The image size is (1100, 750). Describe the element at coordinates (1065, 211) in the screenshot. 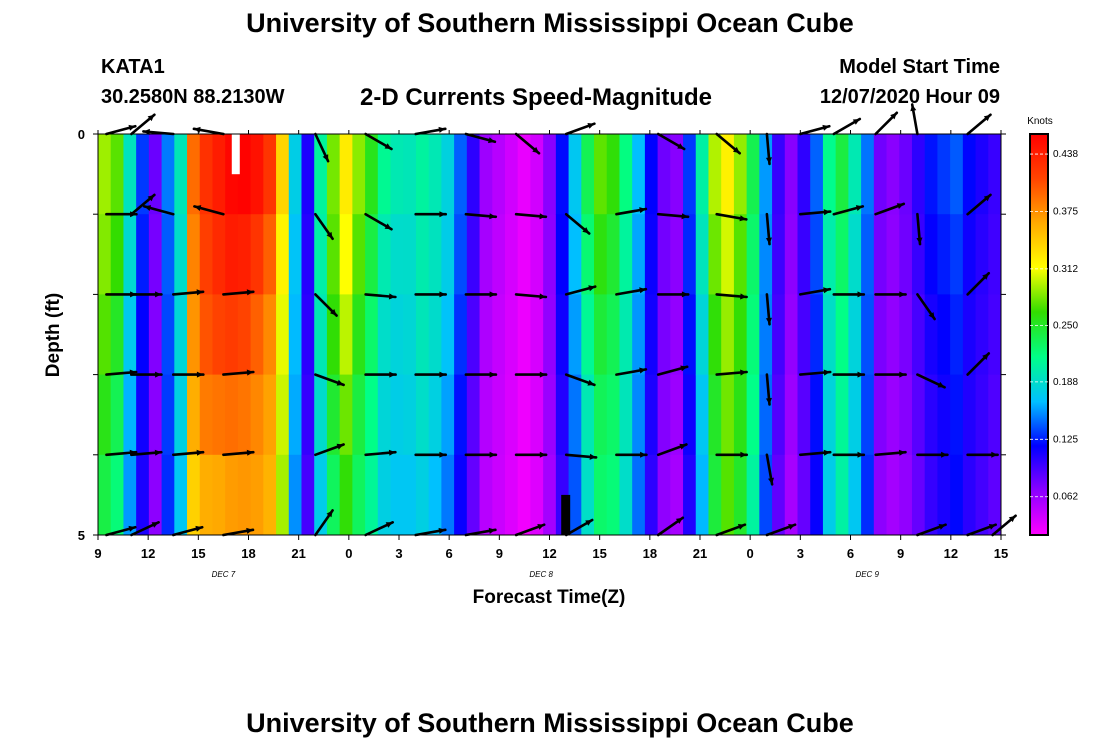

I see `colorbar-tick-label: 0.375` at that location.